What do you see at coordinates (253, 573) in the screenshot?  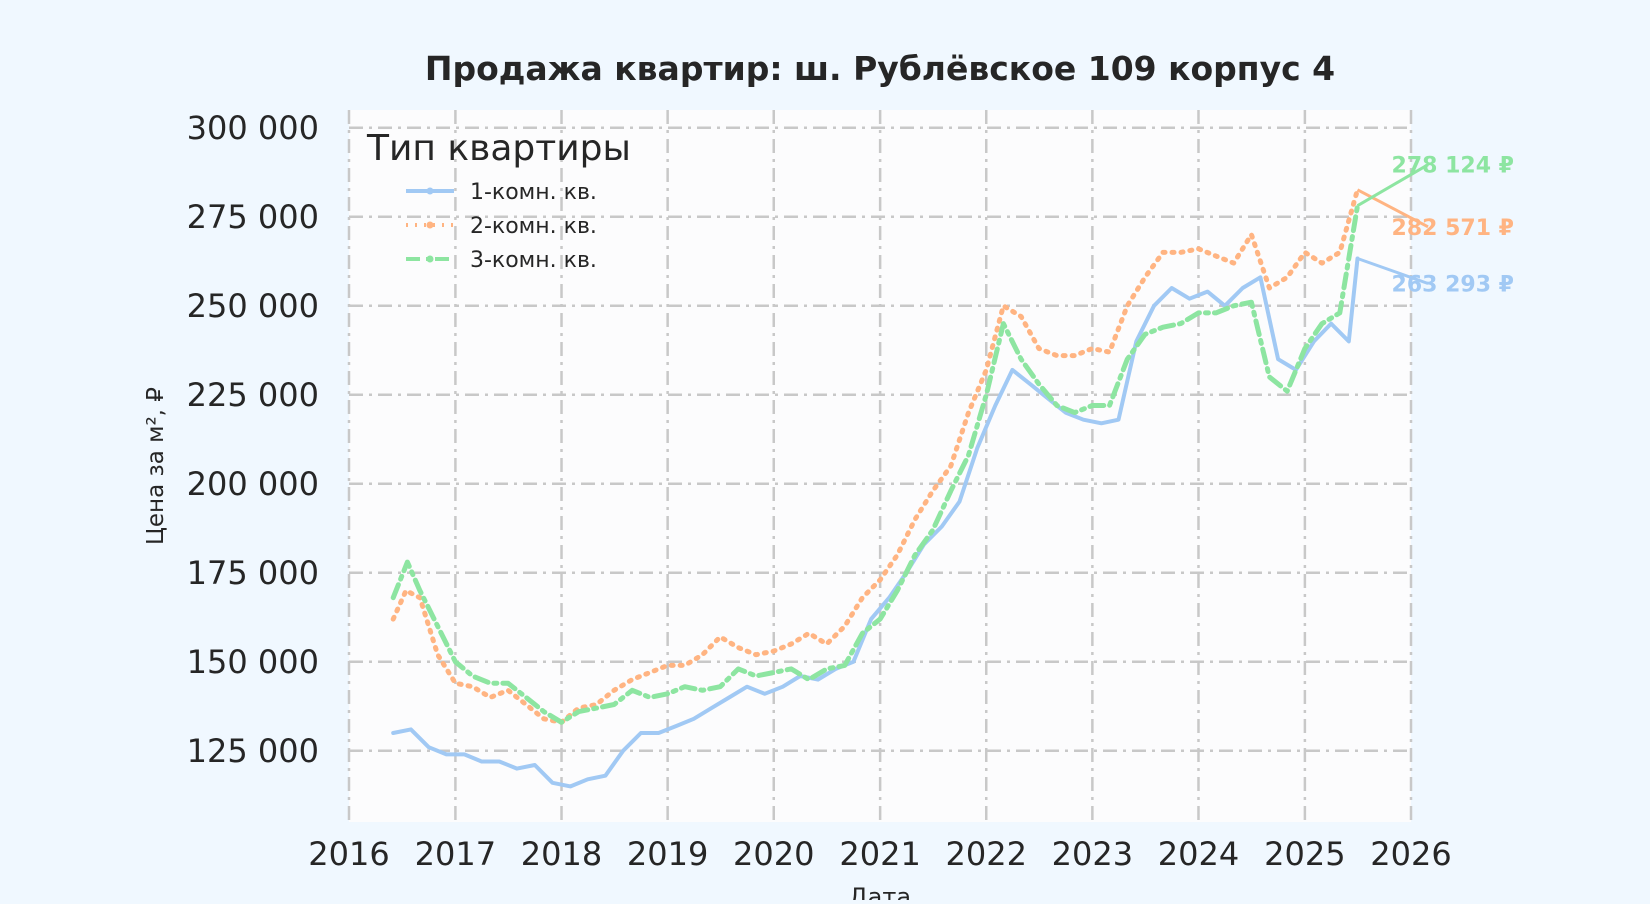 I see `y-tick-label: 175 000` at bounding box center [253, 573].